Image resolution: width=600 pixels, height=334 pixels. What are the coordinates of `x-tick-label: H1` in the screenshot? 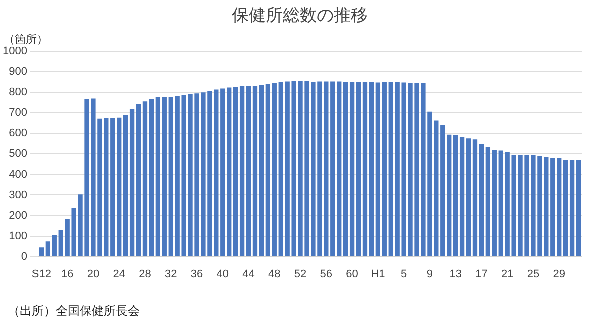 It's located at (378, 274).